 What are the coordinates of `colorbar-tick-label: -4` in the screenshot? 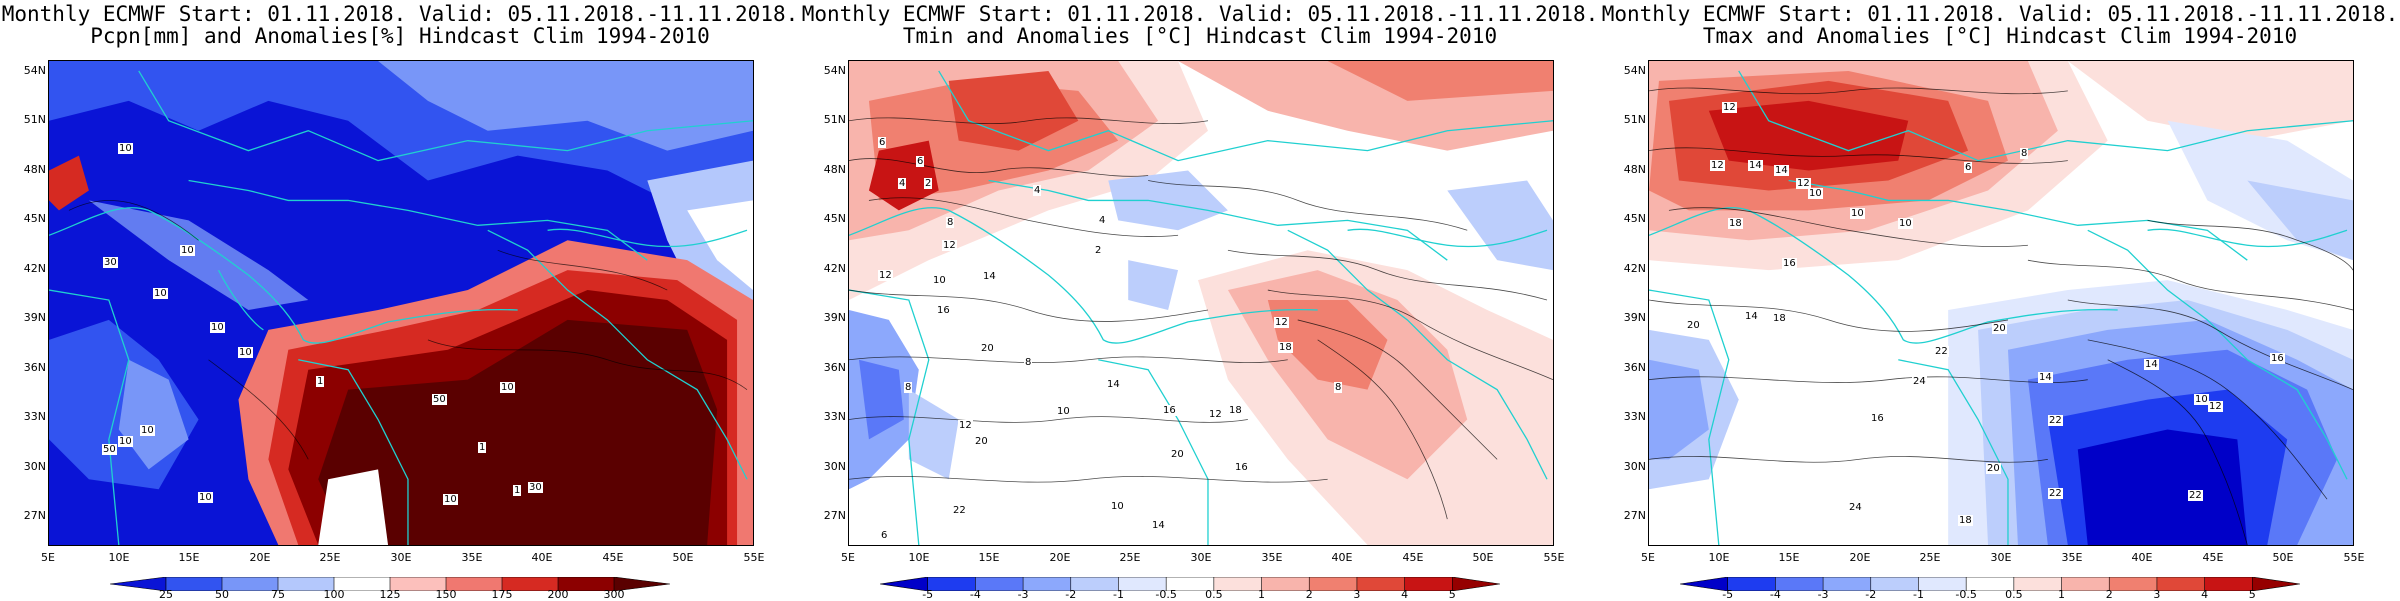 It's located at (975, 594).